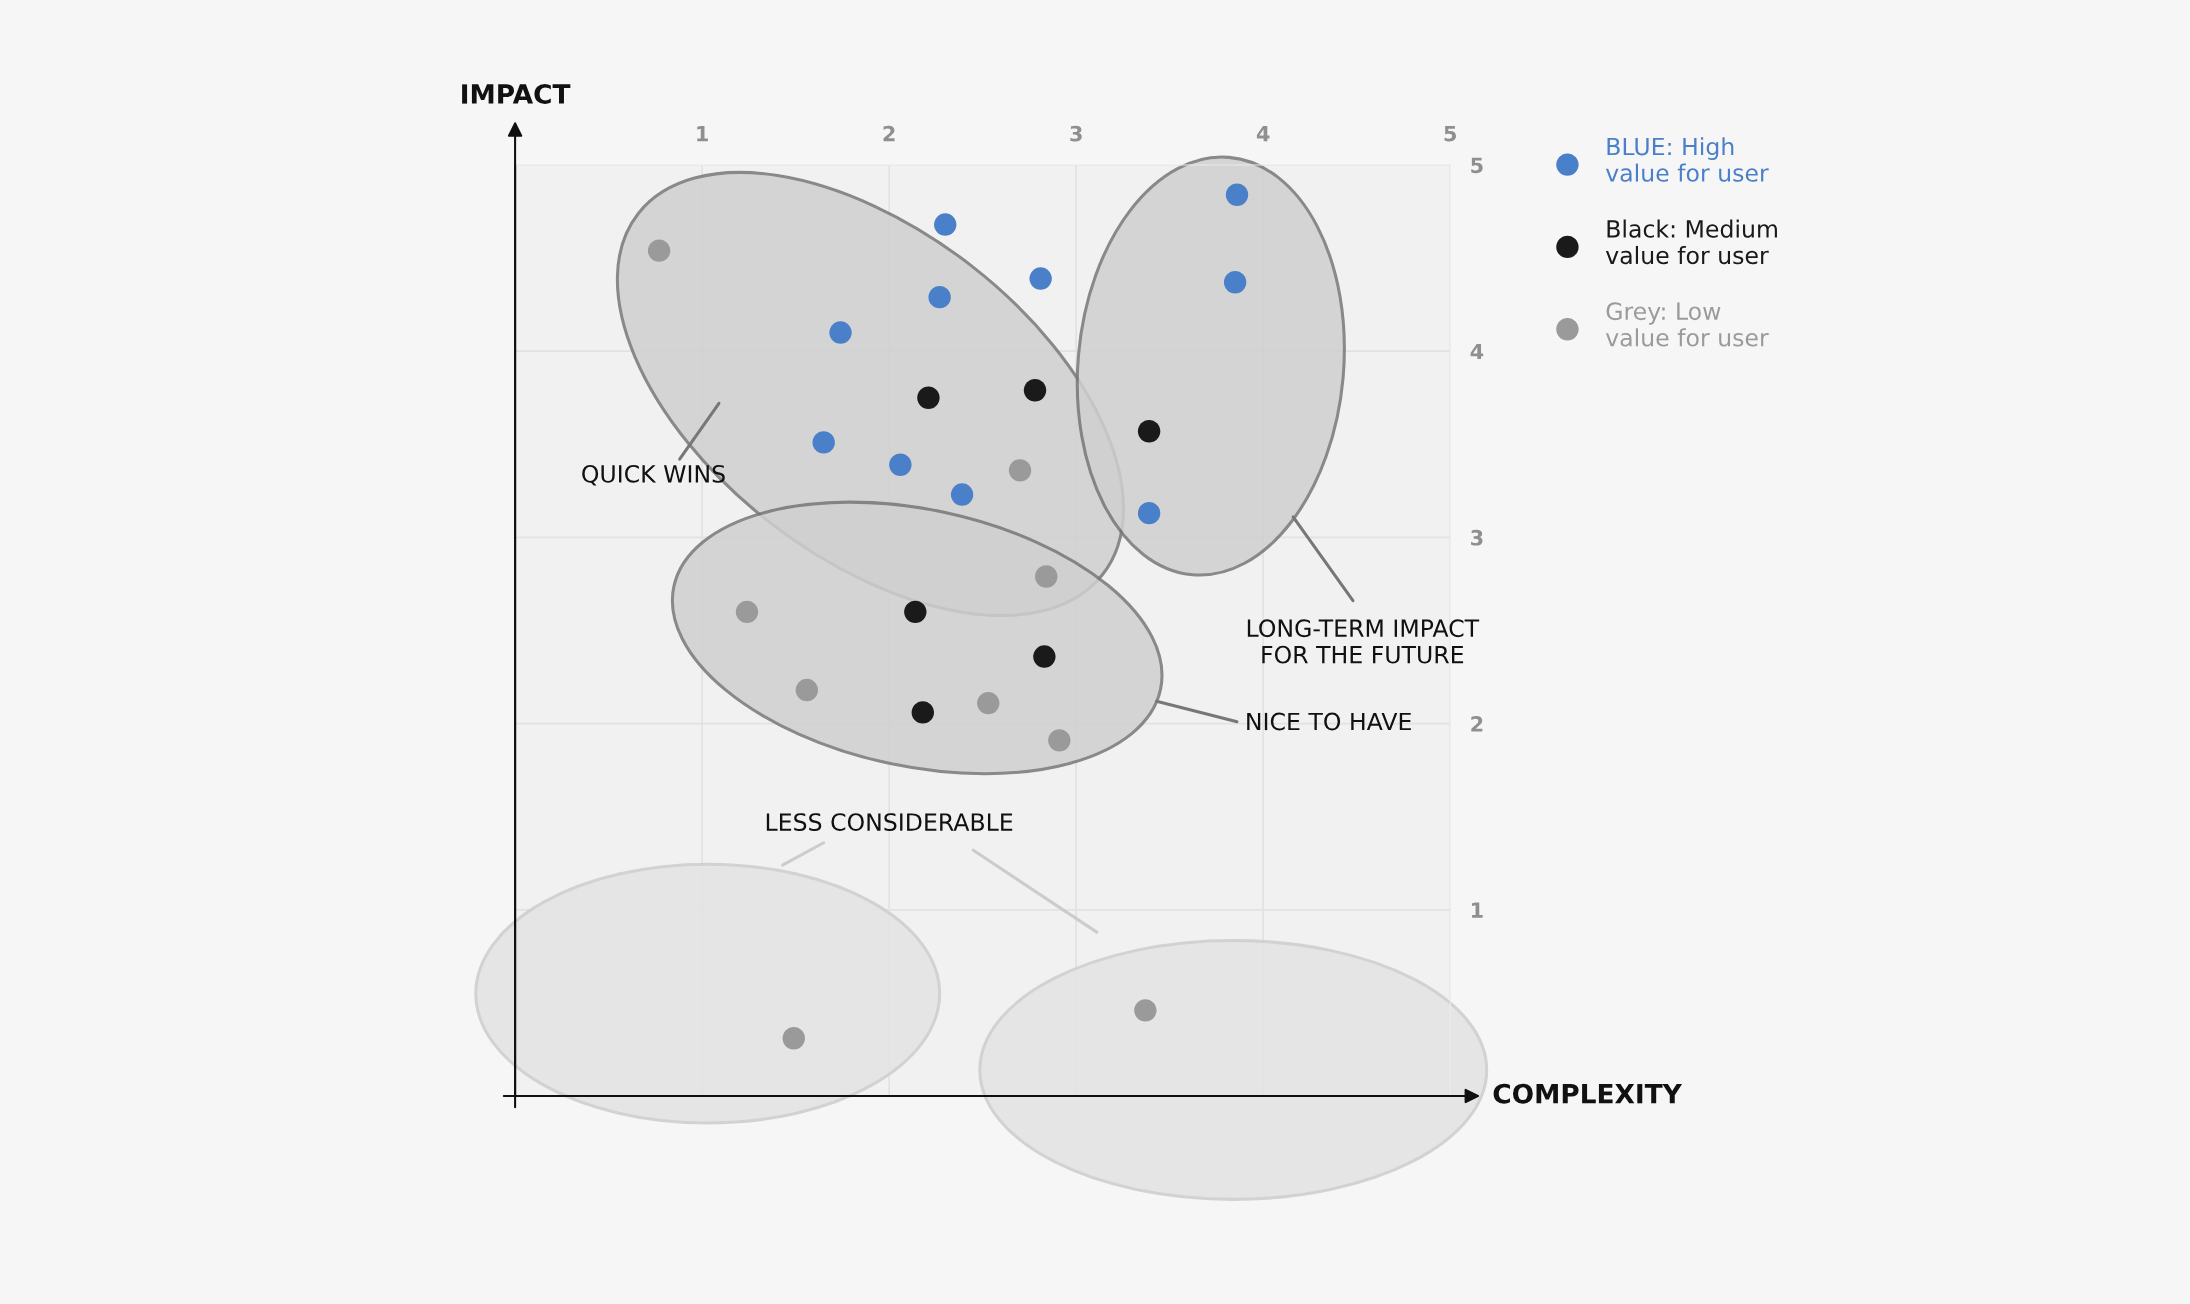 The width and height of the screenshot is (2190, 1304). I want to click on x-tick-label: 5, so click(1450, 133).